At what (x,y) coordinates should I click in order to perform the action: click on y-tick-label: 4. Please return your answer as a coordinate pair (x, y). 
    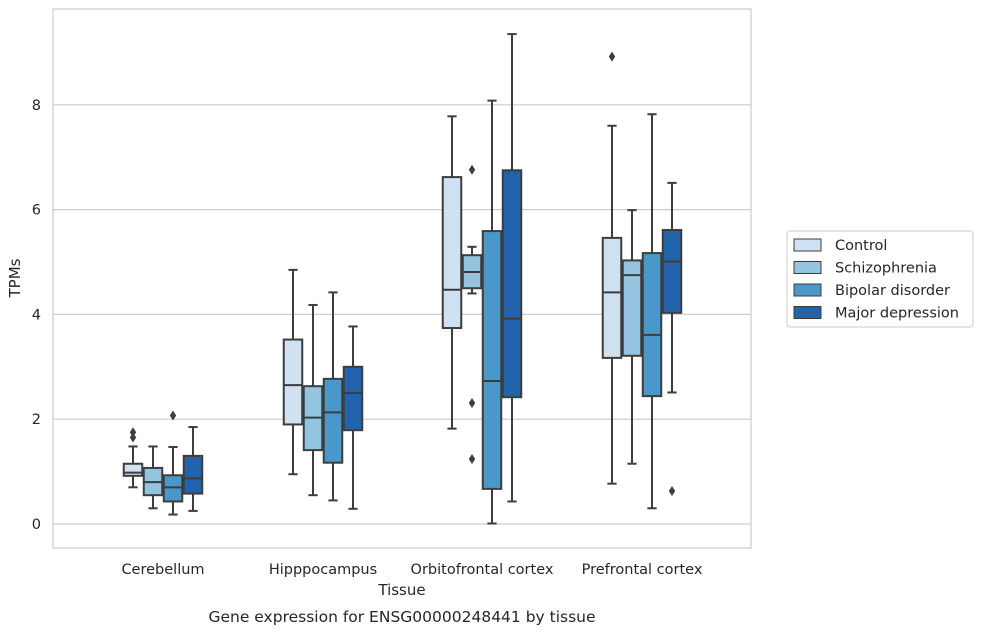
    Looking at the image, I should click on (36, 315).